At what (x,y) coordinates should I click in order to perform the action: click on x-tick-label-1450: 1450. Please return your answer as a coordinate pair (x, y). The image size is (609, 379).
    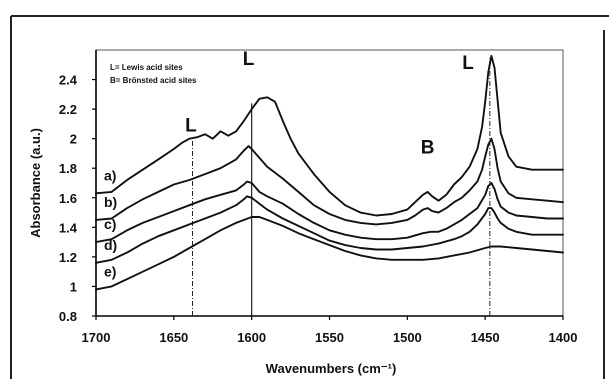
    Looking at the image, I should click on (485, 337).